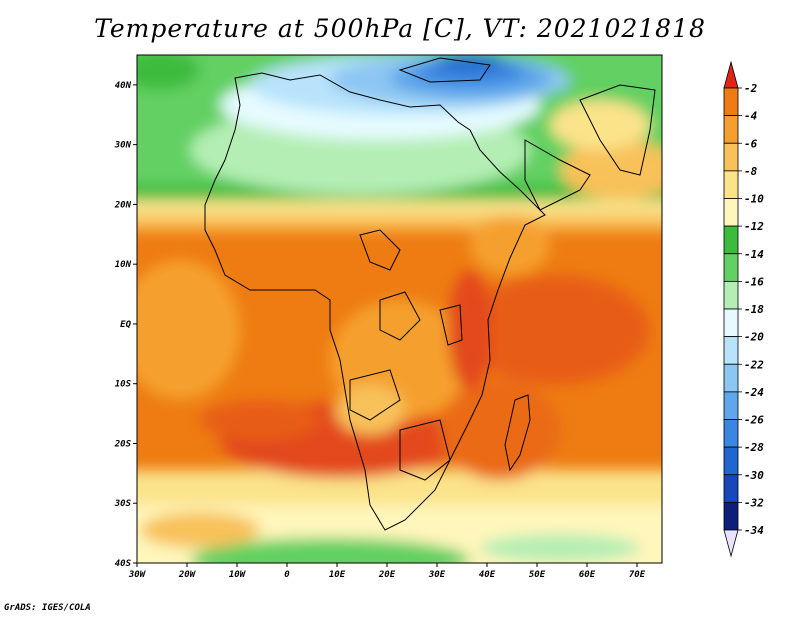  I want to click on lat-tick-label: 10N, so click(123, 265).